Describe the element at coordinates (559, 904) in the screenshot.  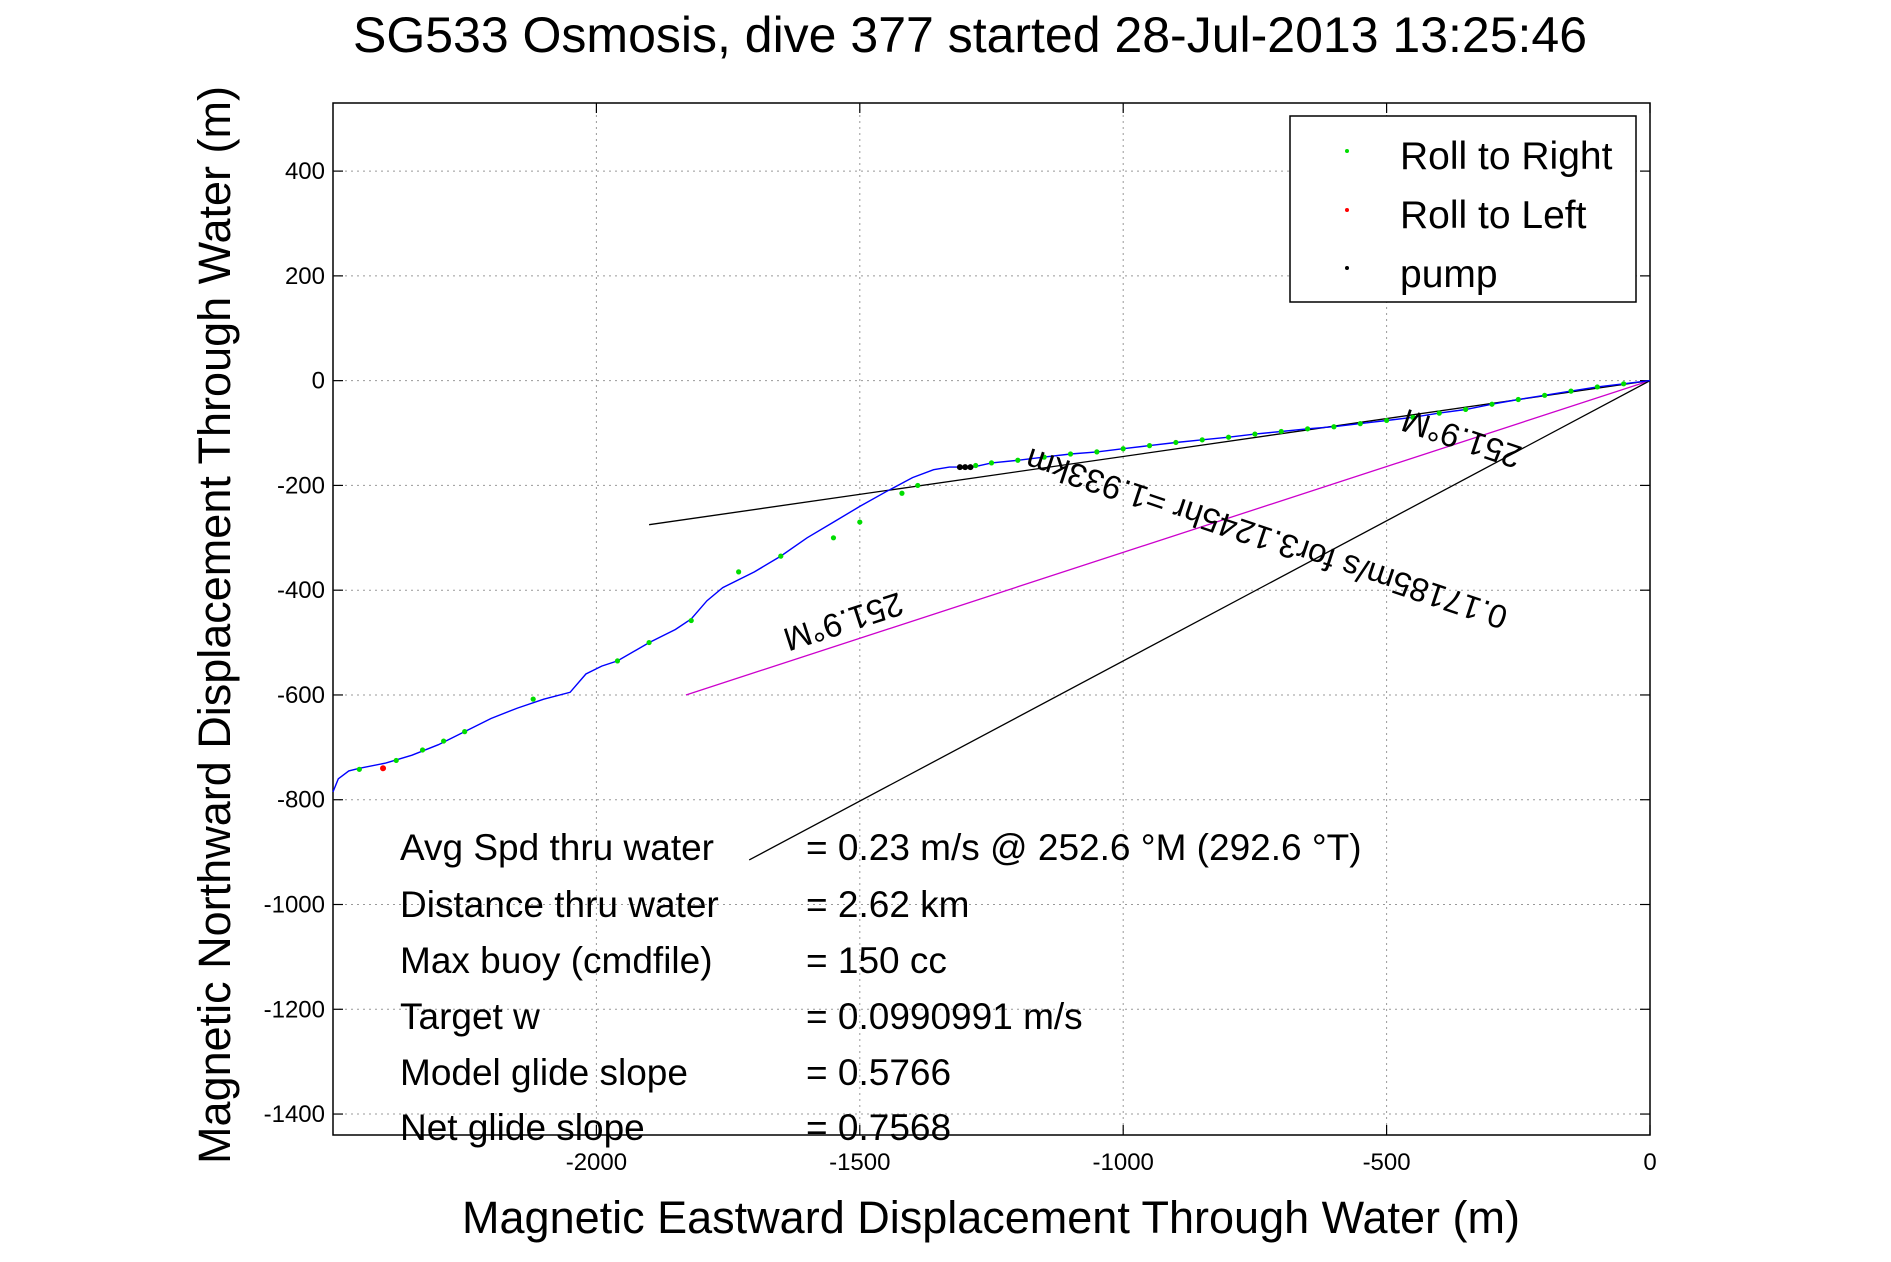
I see `stat-label: Distance thru water` at that location.